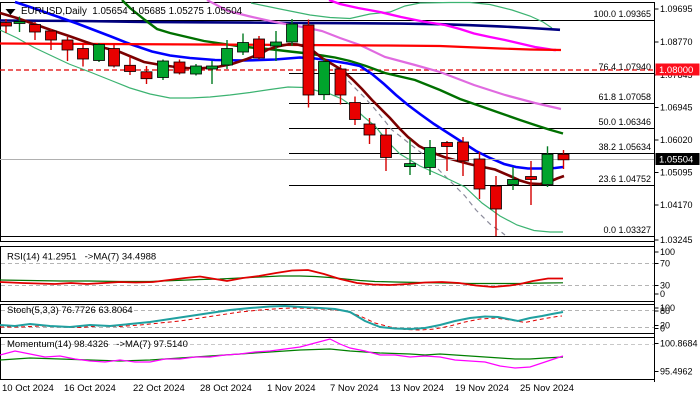  Describe the element at coordinates (226, 388) in the screenshot. I see `svg-text: 28 Oct 2024` at that location.